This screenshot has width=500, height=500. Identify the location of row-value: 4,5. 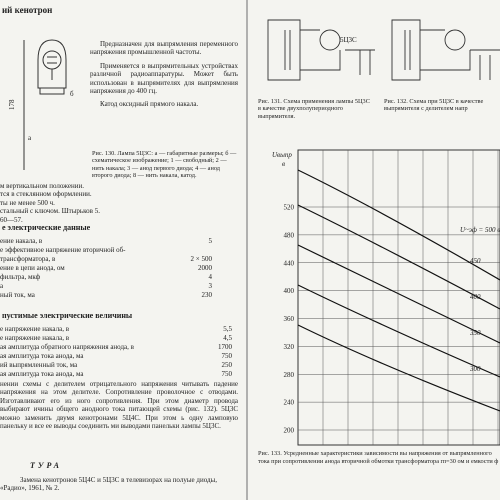
(227, 338).